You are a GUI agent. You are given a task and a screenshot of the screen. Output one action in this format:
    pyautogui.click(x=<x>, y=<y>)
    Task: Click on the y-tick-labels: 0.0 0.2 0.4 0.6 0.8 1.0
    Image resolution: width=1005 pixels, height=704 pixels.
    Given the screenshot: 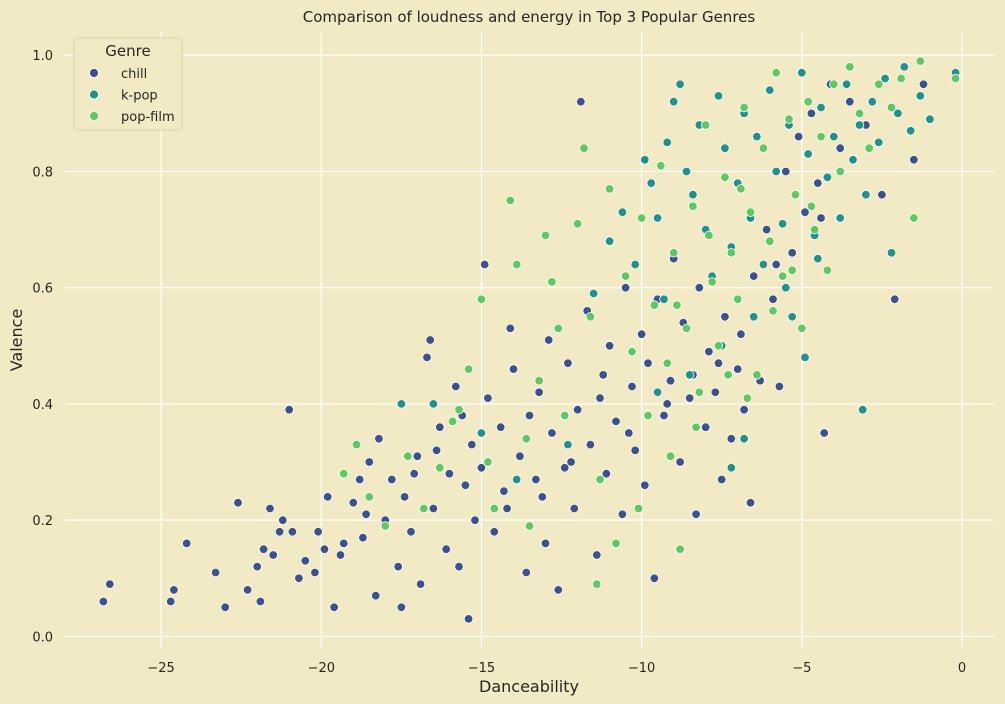 What is the action you would take?
    pyautogui.click(x=42, y=347)
    